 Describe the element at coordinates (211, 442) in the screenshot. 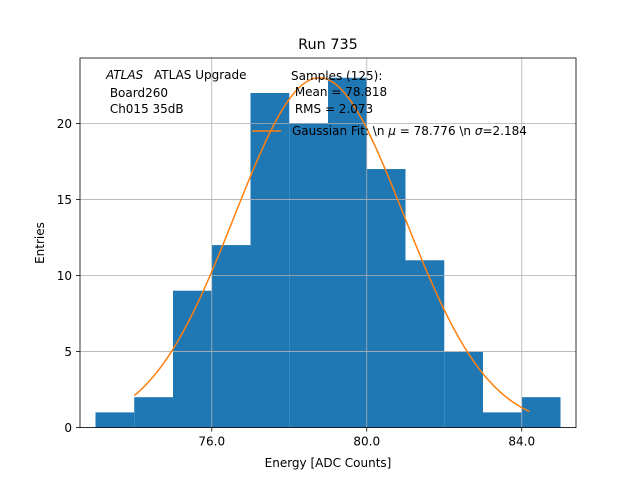

I see `x-tick-label: 76.0` at that location.